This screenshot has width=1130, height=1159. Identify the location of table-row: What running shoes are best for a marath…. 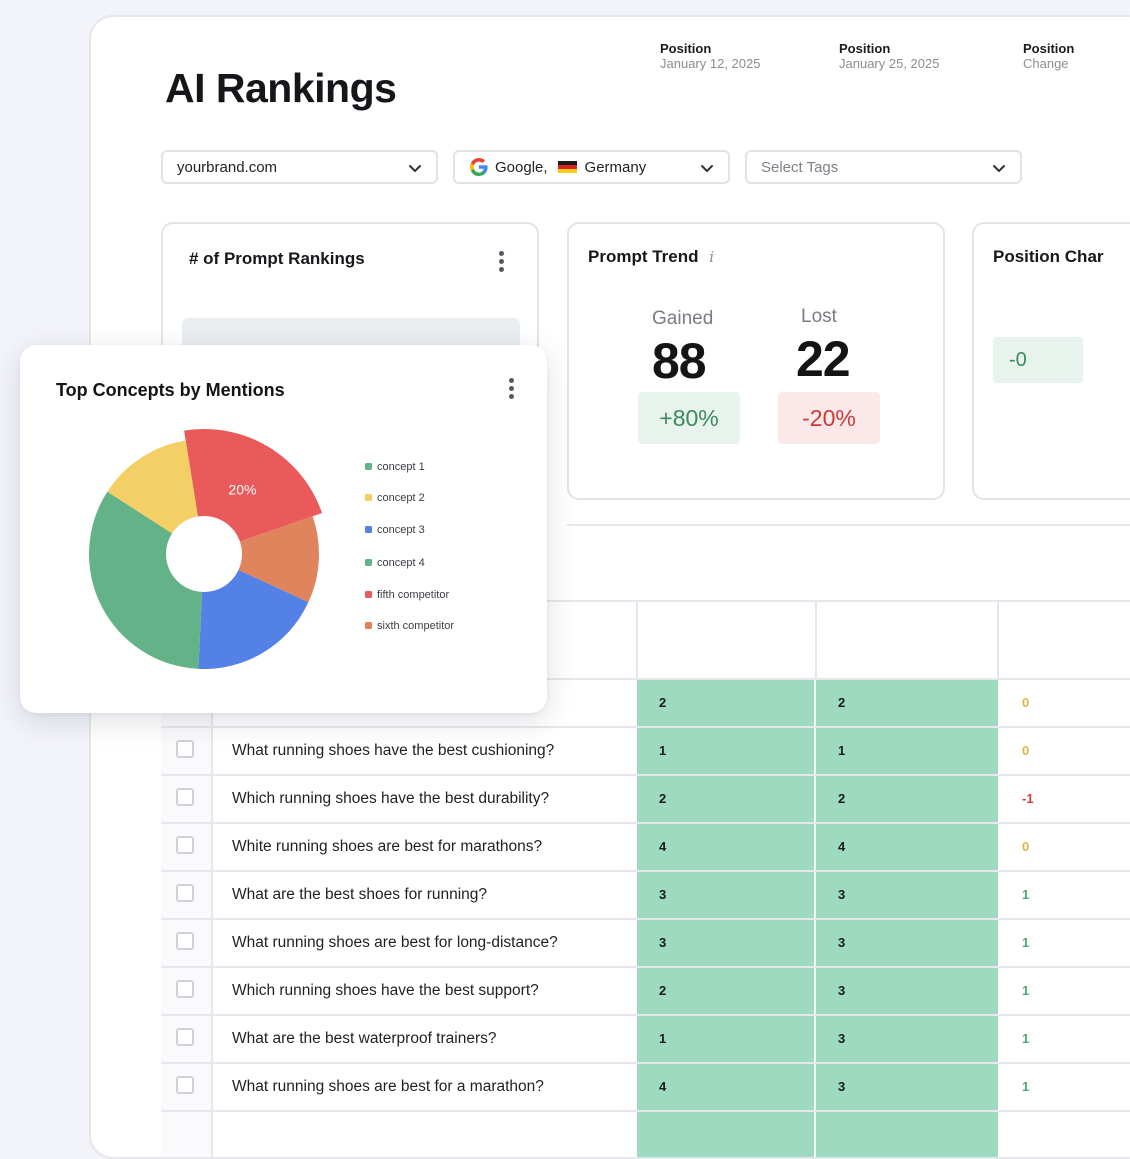
(645, 1086).